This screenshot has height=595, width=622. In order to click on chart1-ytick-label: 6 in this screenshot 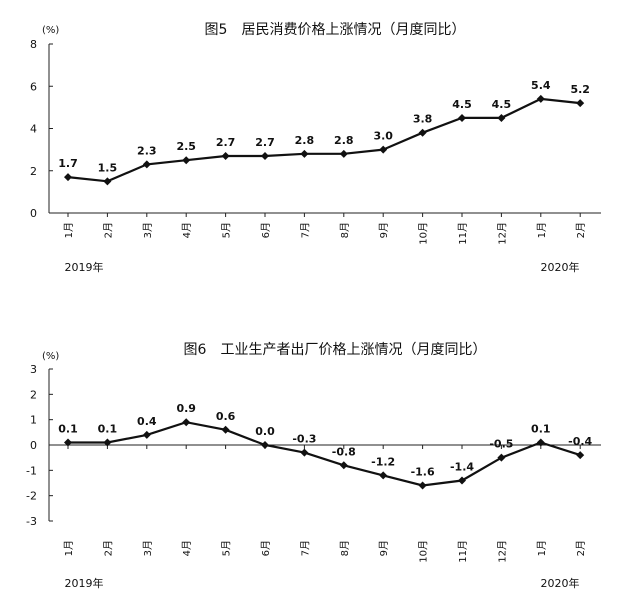, I will do `click(33, 86)`.